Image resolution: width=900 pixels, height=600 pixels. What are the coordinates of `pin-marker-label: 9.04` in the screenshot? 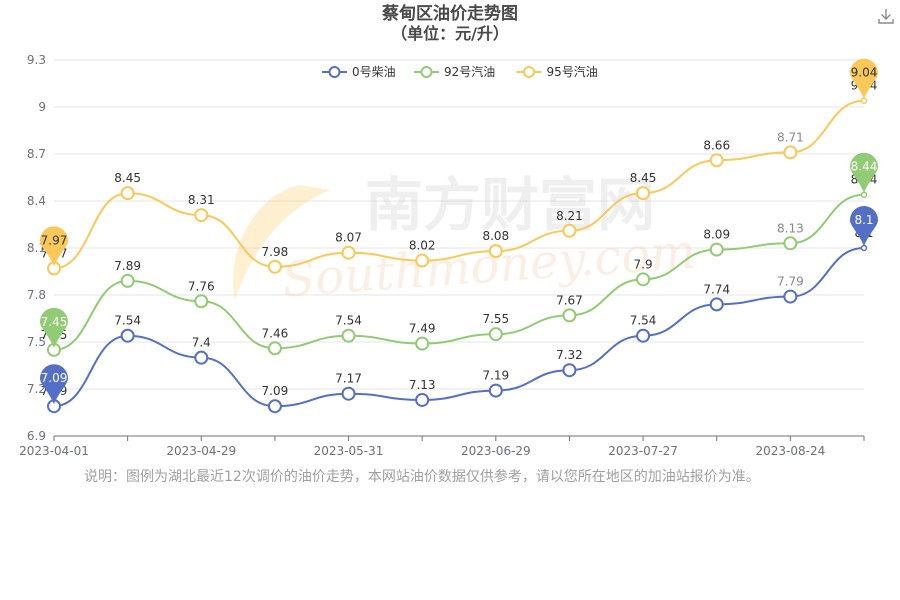 It's located at (864, 73).